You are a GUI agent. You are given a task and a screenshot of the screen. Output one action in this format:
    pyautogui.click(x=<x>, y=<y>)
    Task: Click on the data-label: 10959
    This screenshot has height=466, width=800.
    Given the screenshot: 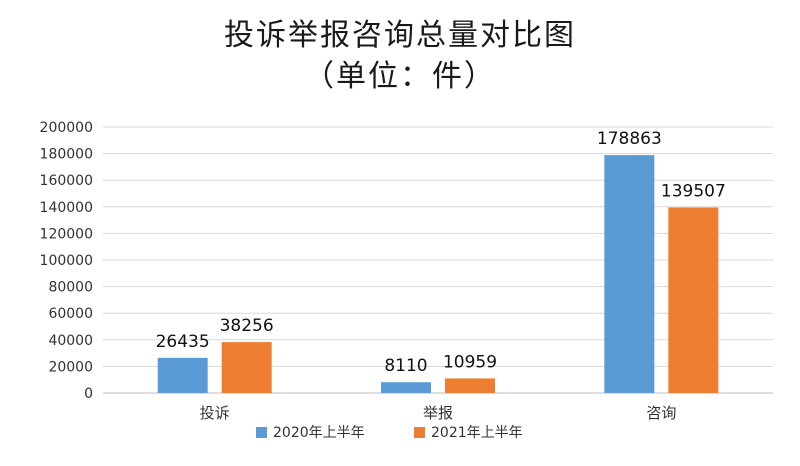 What is the action you would take?
    pyautogui.click(x=470, y=362)
    